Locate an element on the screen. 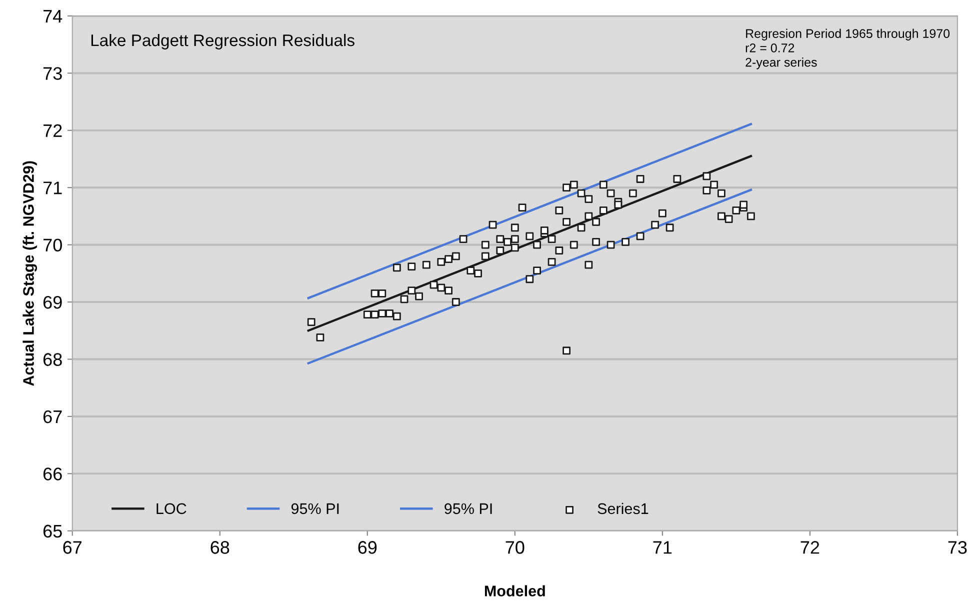 Image resolution: width=978 pixels, height=613 pixels. legend-label: Series1 is located at coordinates (623, 508).